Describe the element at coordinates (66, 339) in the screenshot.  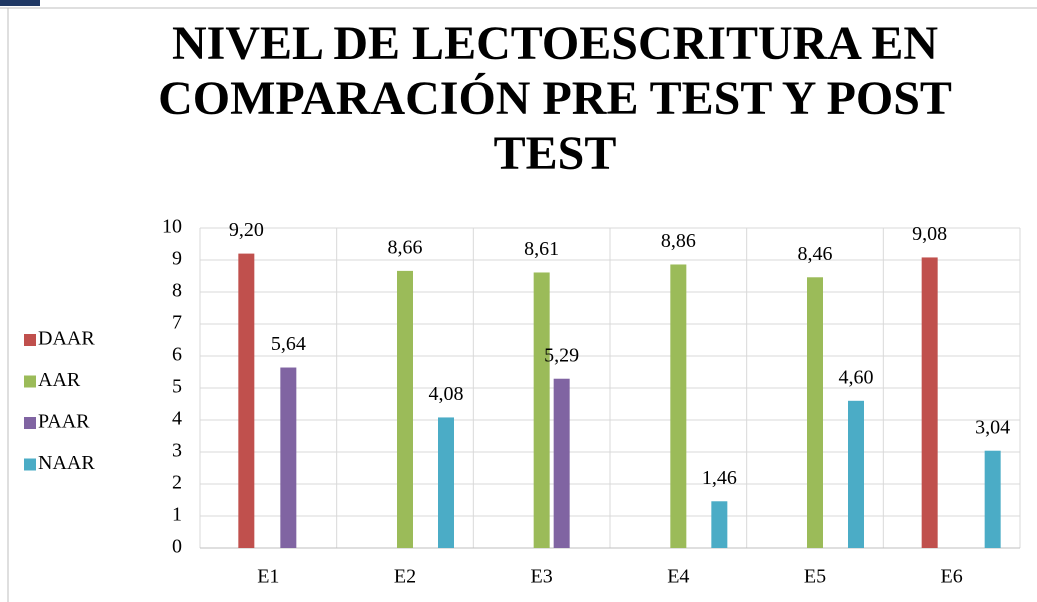
I see `legend-label: DAAR` at that location.